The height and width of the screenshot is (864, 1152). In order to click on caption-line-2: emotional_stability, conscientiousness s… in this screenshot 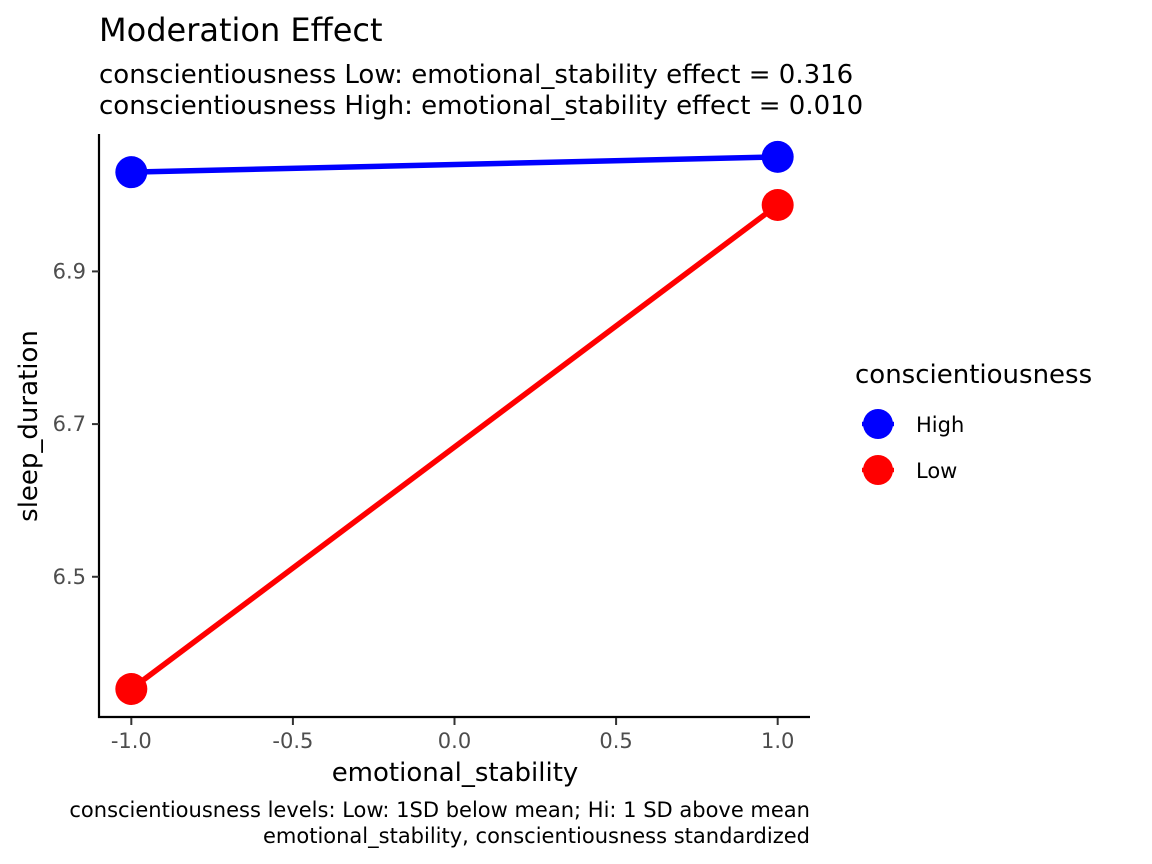, I will do `click(536, 836)`.